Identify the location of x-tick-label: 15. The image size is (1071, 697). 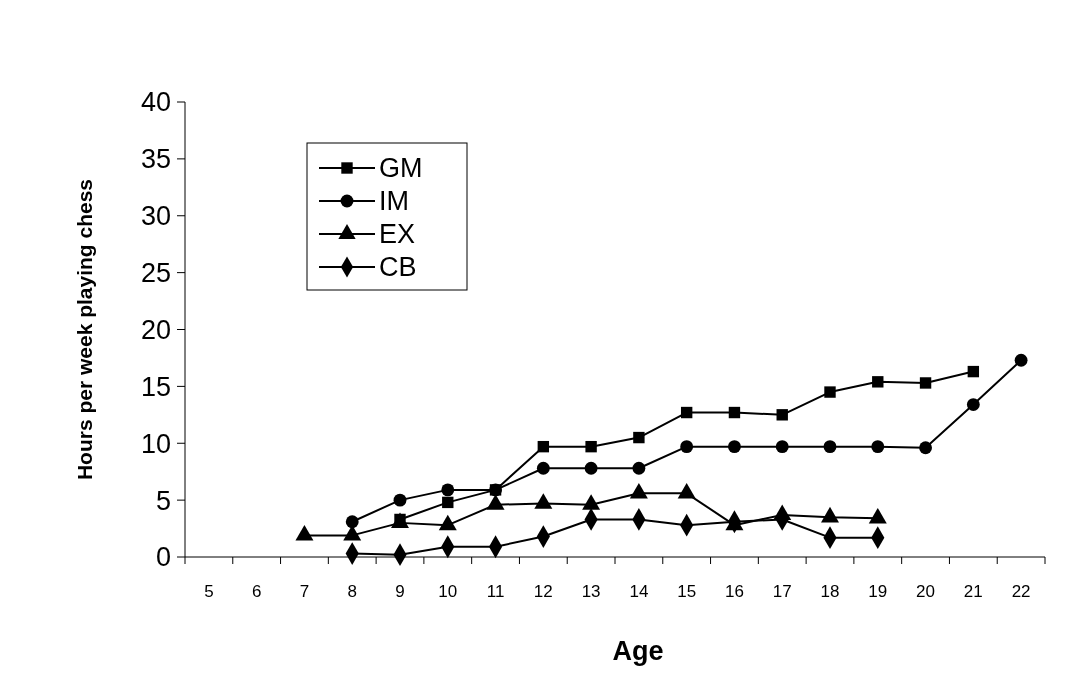
(687, 591).